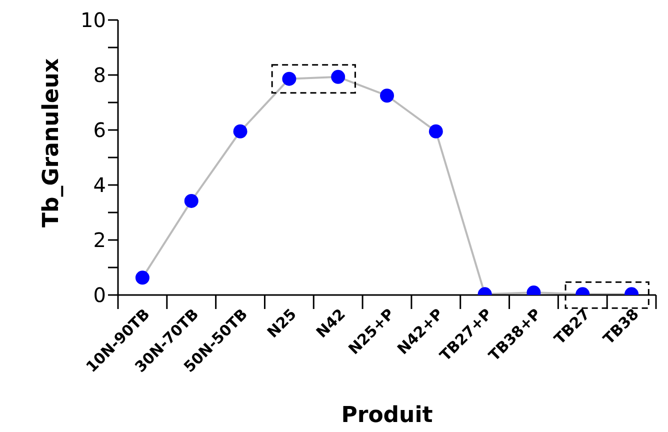  I want to click on y-tick-label: 4, so click(99, 185).